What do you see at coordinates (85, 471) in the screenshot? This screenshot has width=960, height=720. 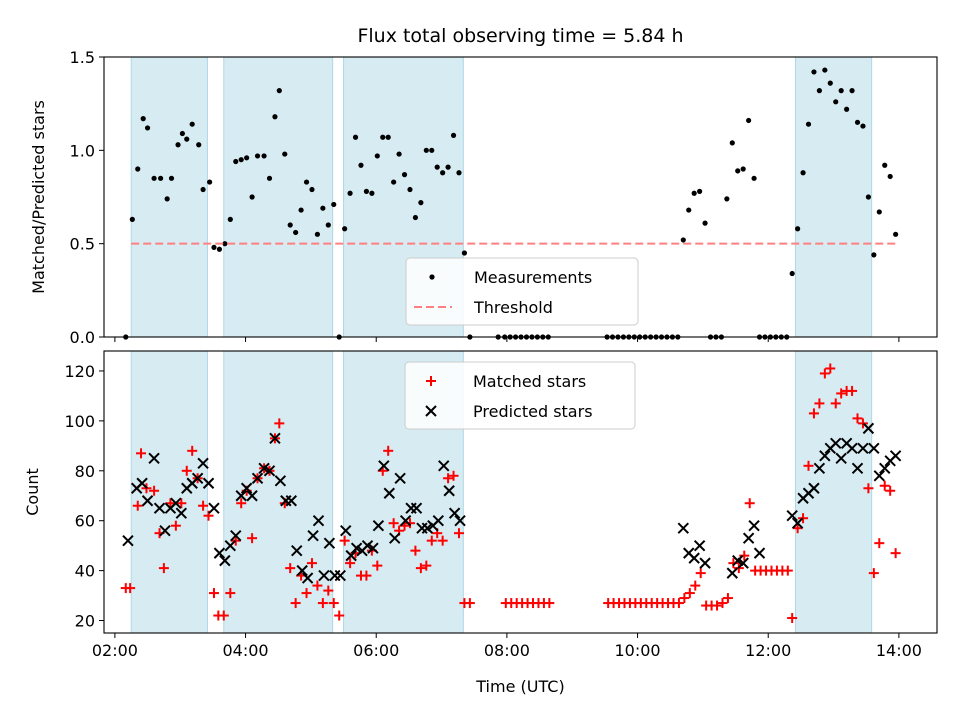 I see `y-tick-label: 80` at bounding box center [85, 471].